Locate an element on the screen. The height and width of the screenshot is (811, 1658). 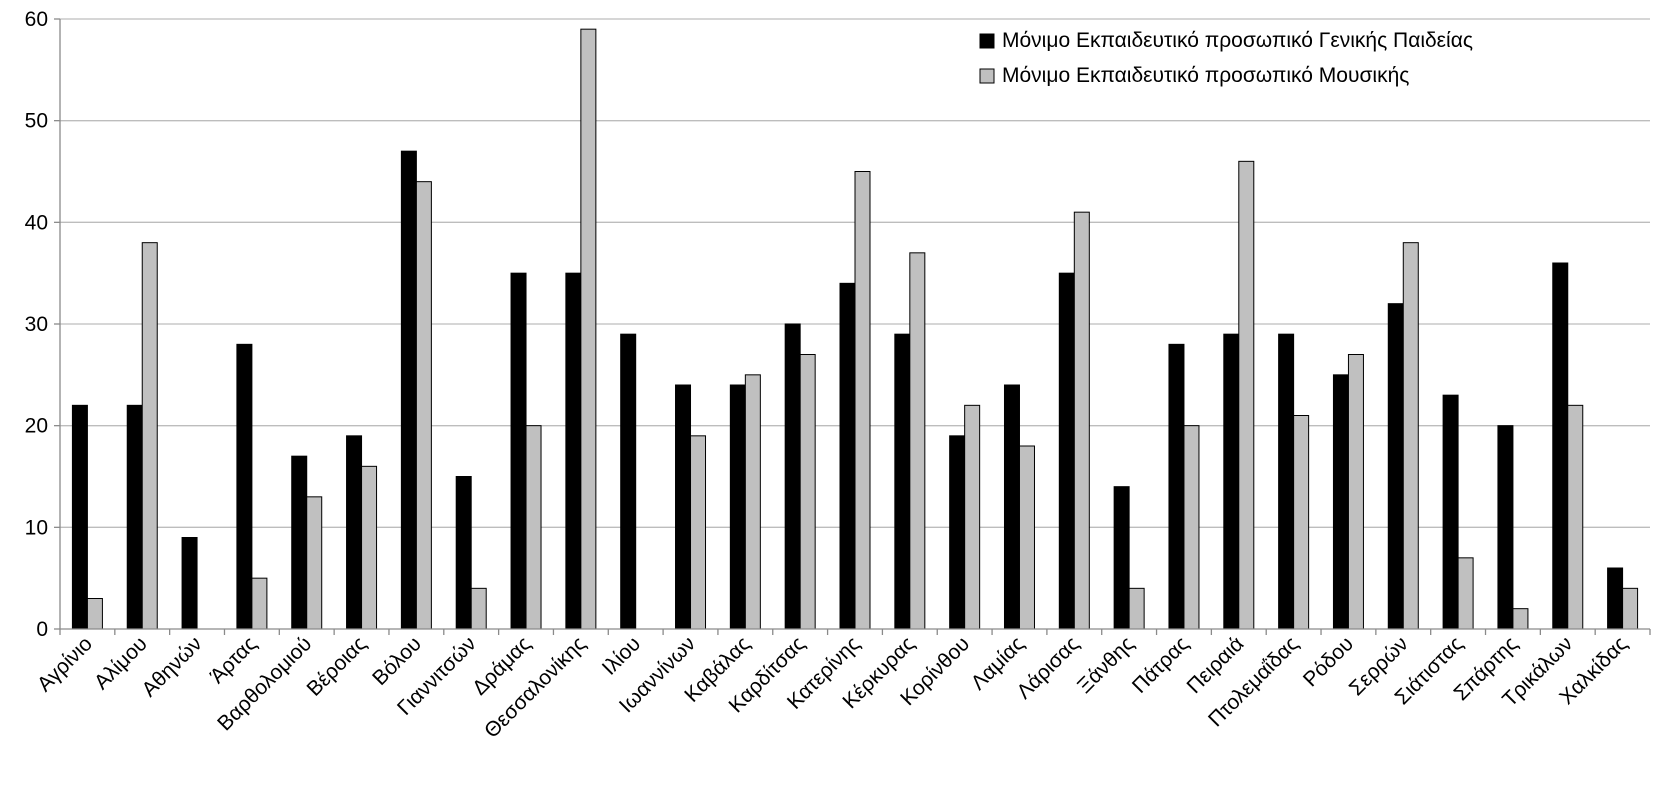
x-tick-label: Βέροιας is located at coordinates (337, 666).